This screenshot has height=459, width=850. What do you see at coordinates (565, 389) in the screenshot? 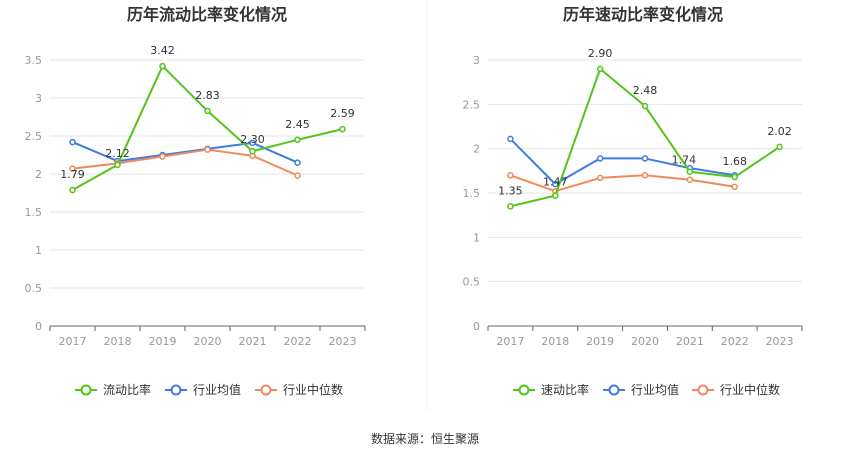
I see `legend-label: 速动比率` at bounding box center [565, 389].